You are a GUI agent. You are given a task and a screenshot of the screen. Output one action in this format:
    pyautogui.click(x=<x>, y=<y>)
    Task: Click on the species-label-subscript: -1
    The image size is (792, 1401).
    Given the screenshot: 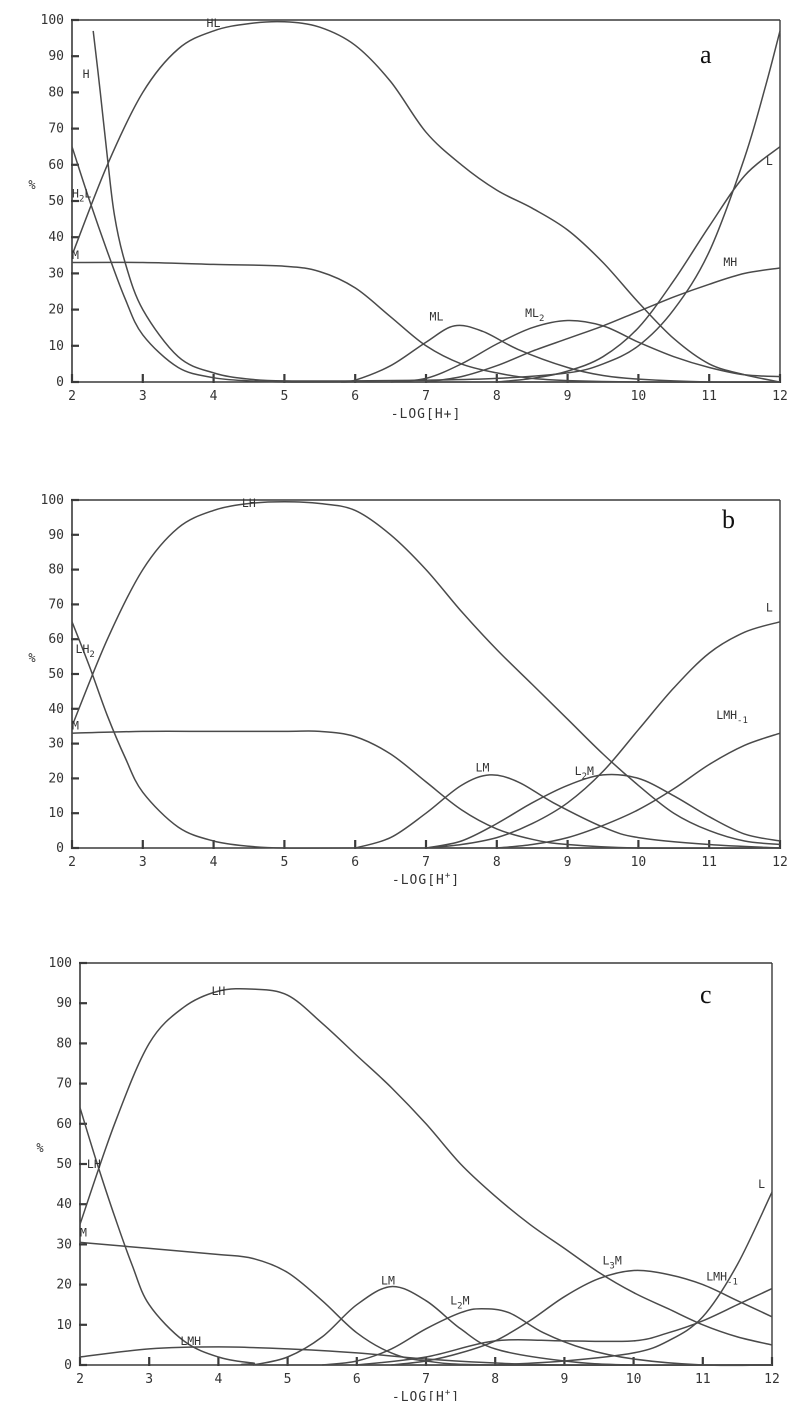 What is the action you would take?
    pyautogui.click(x=732, y=1283)
    